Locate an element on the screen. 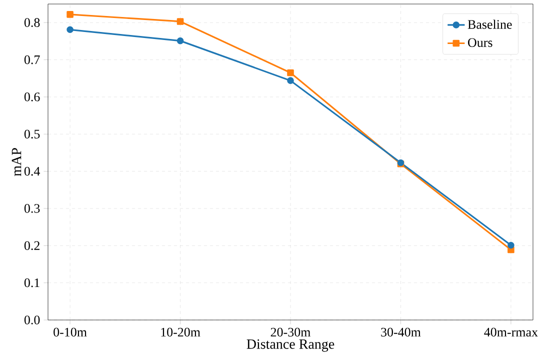 The height and width of the screenshot is (364, 550). x-tick-label: 30-40m is located at coordinates (401, 332).